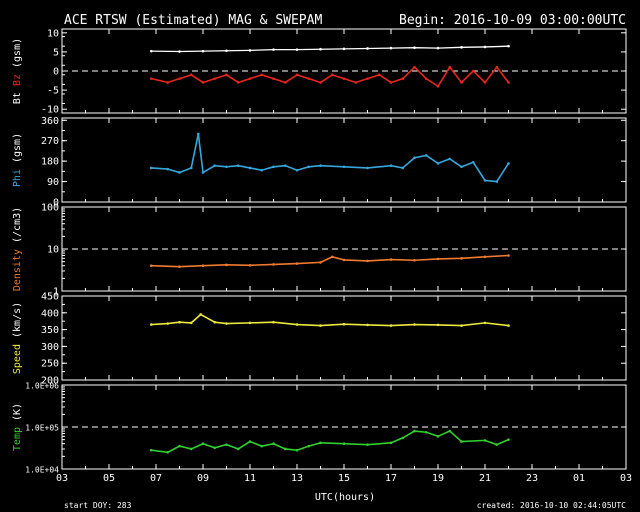  I want to click on y-axis-label-part: (K), so click(17, 415).